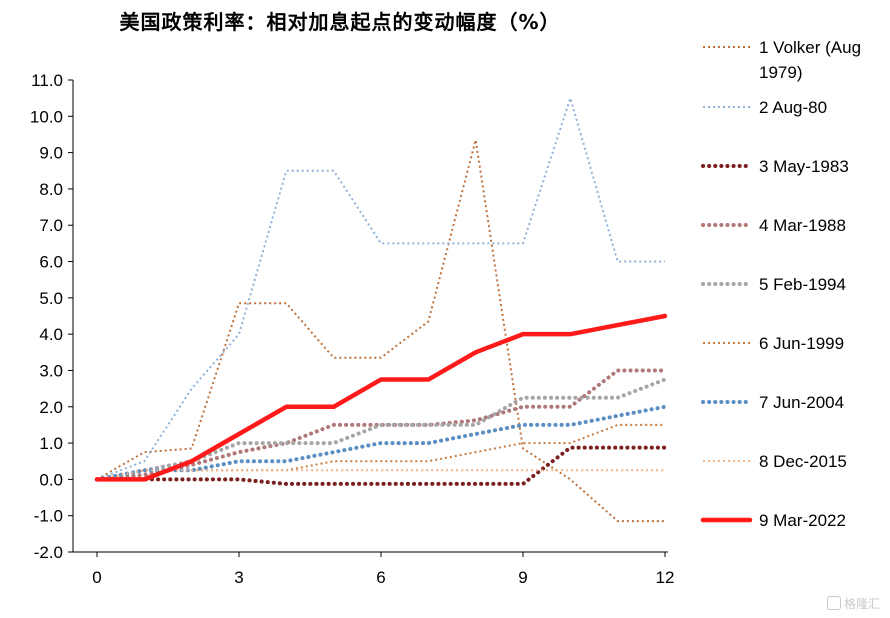 This screenshot has height=618, width=890. Describe the element at coordinates (340, 22) in the screenshot. I see `chart-title: 美国政策利率：相对加息起点的变动幅度（%）` at that location.